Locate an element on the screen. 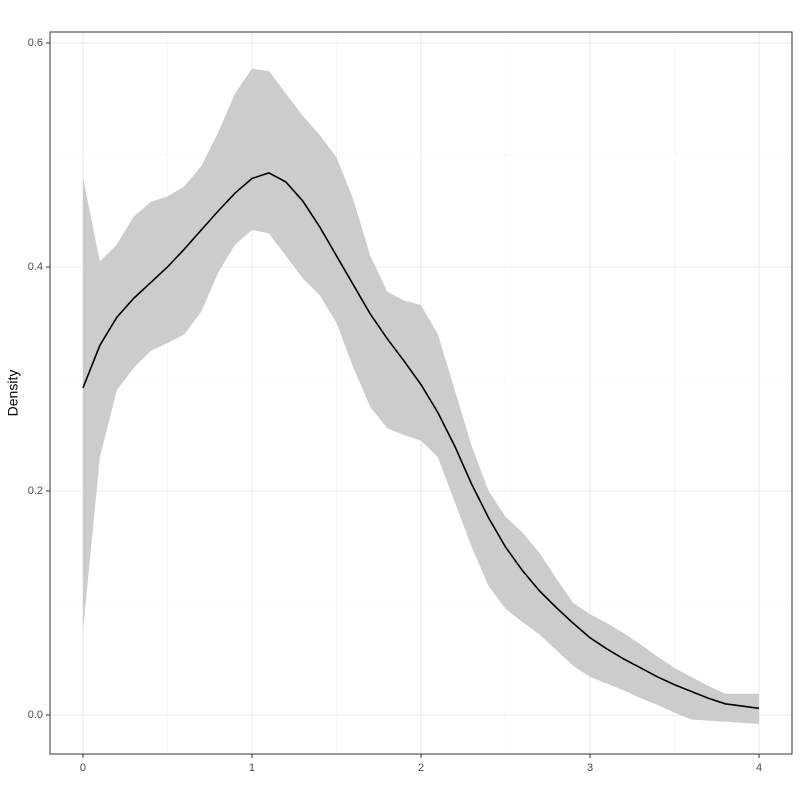  x-tick-label: 0 is located at coordinates (83, 768).